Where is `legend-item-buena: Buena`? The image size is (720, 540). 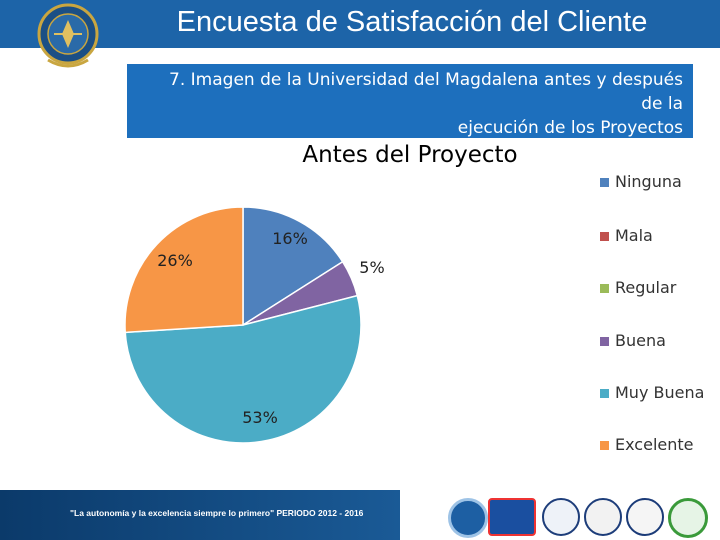
legend-item-buena: Buena is located at coordinates (652, 341).